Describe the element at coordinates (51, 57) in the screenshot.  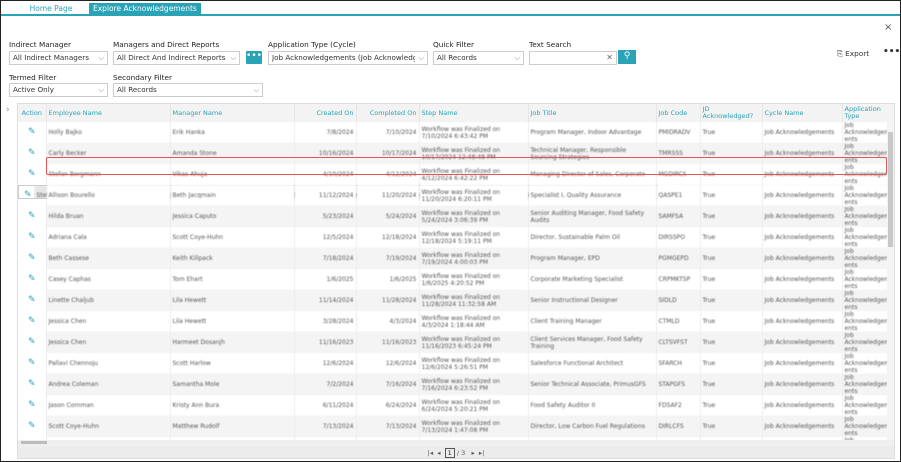
I see `indirect-manager-value: All Indirect Managers` at that location.